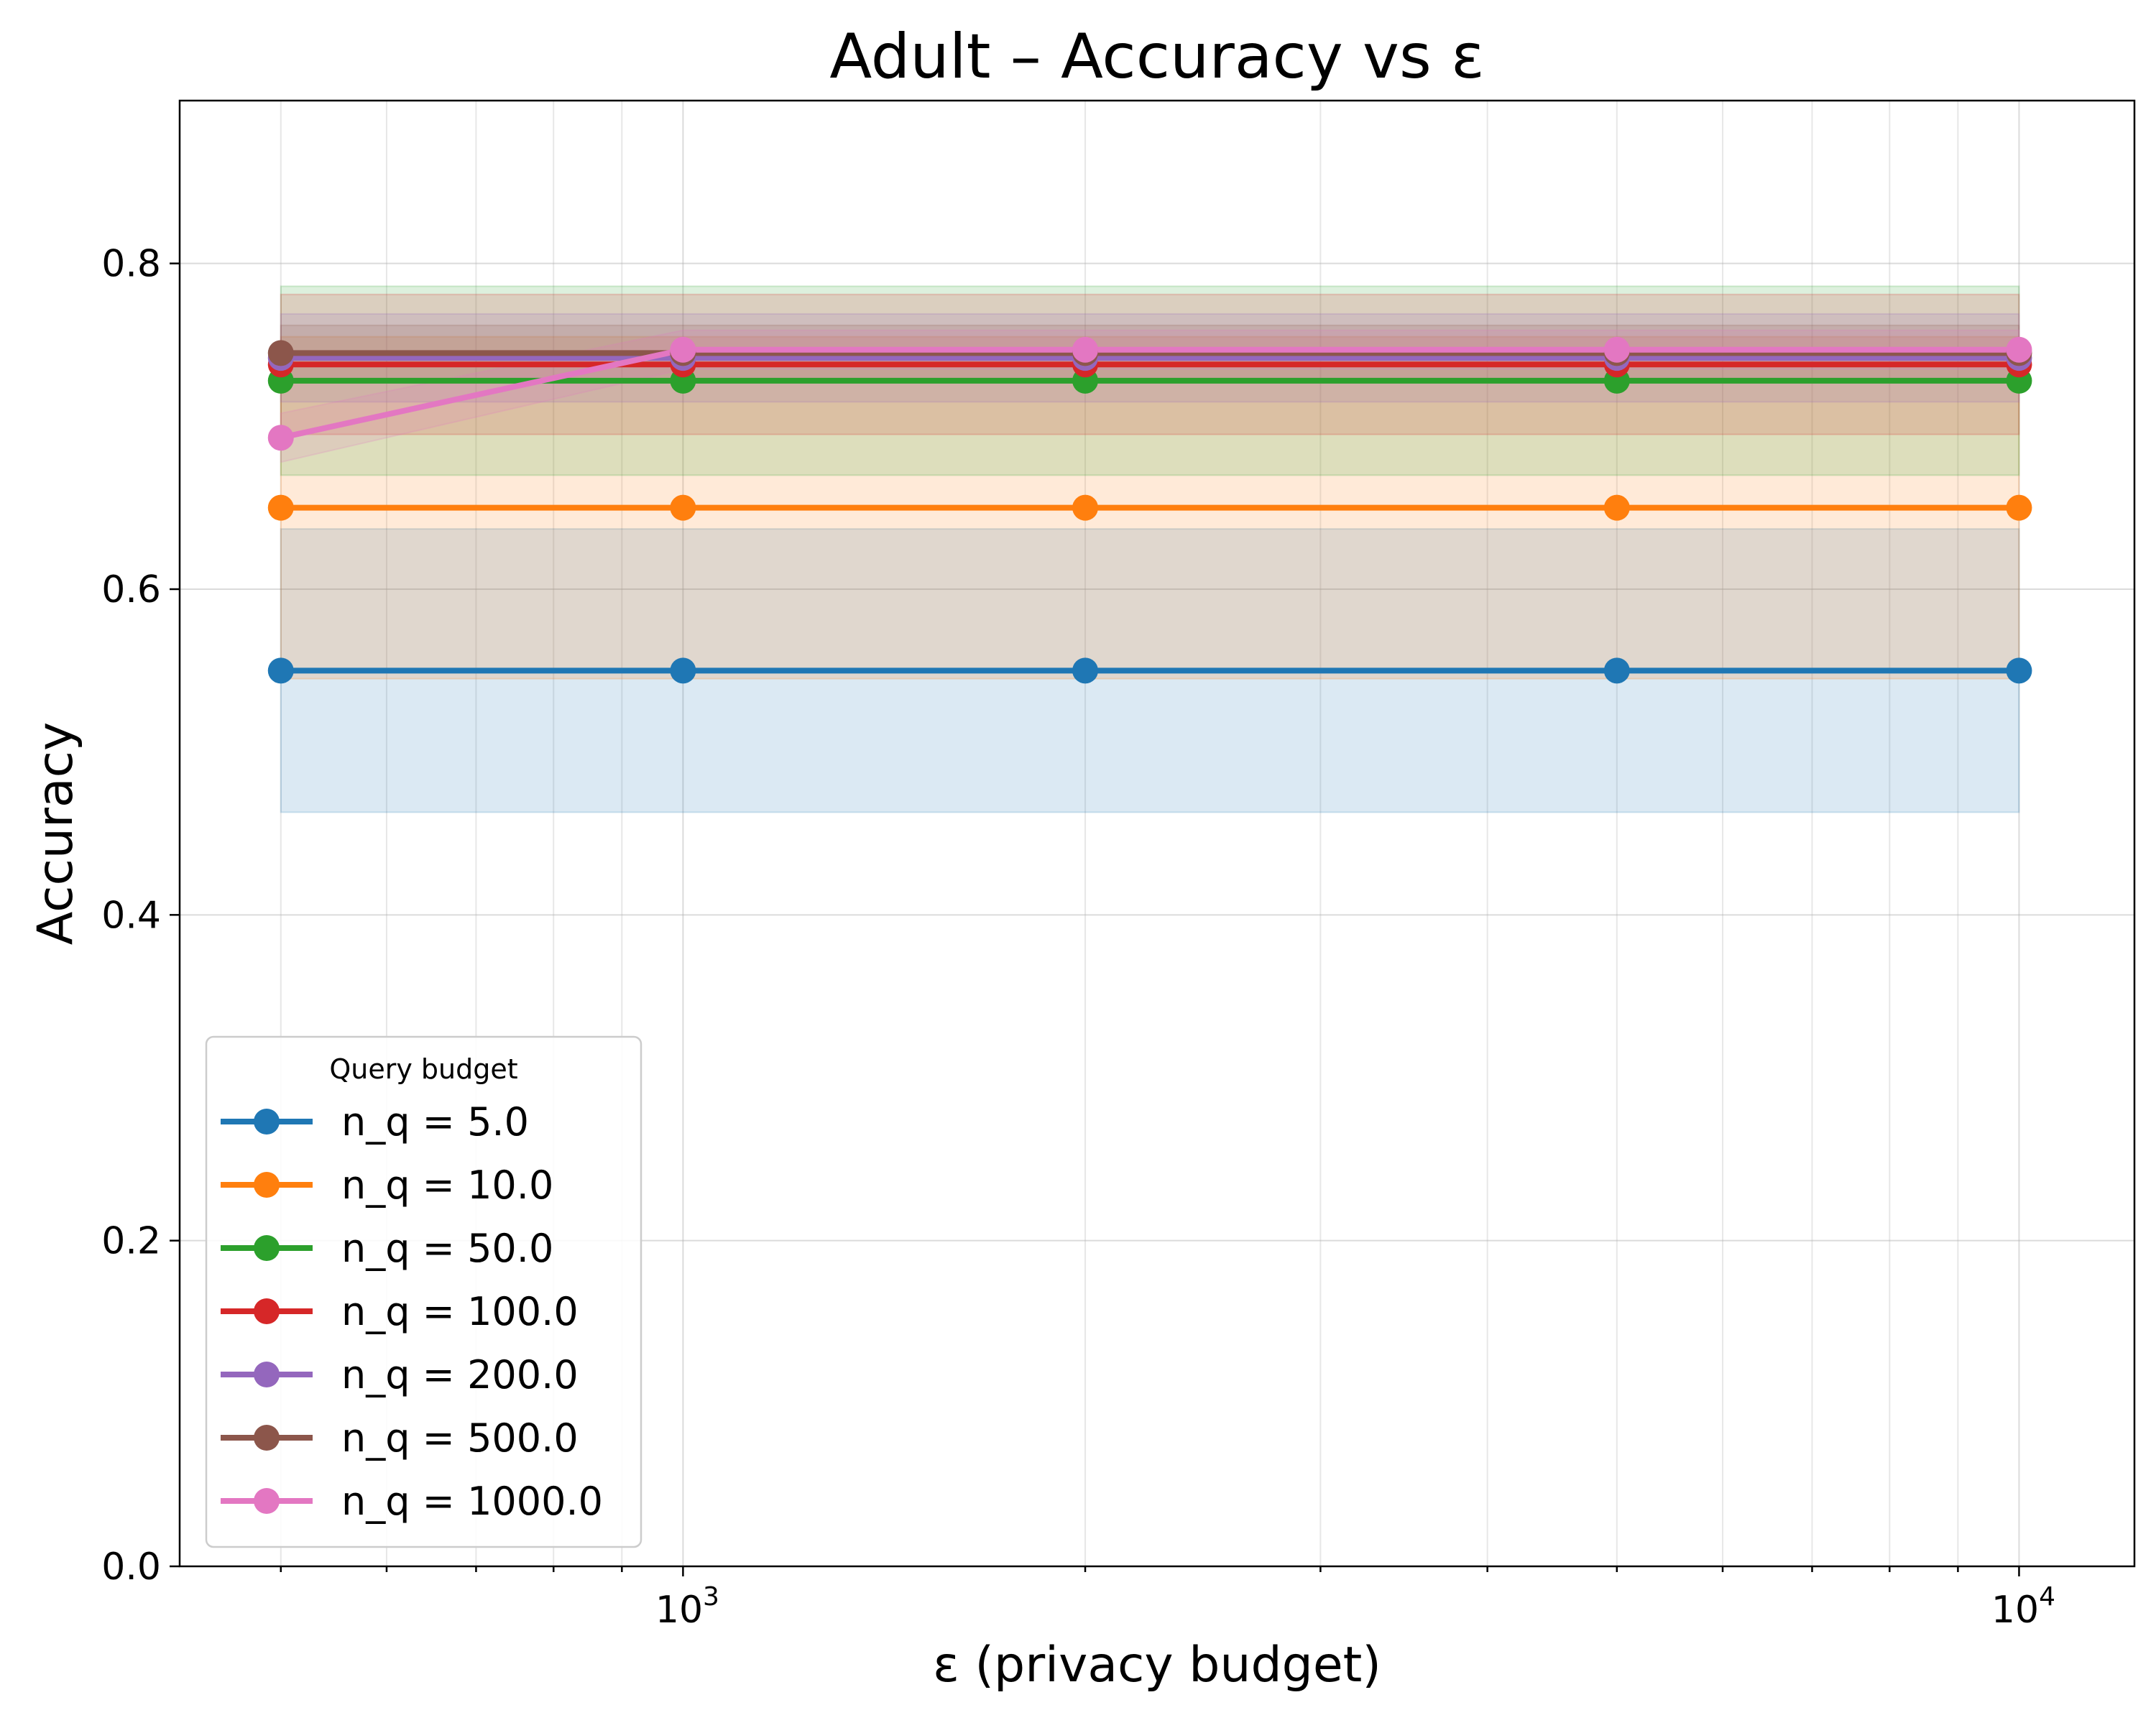 Image resolution: width=2156 pixels, height=1728 pixels. I want to click on legend-box, so click(424, 1292).